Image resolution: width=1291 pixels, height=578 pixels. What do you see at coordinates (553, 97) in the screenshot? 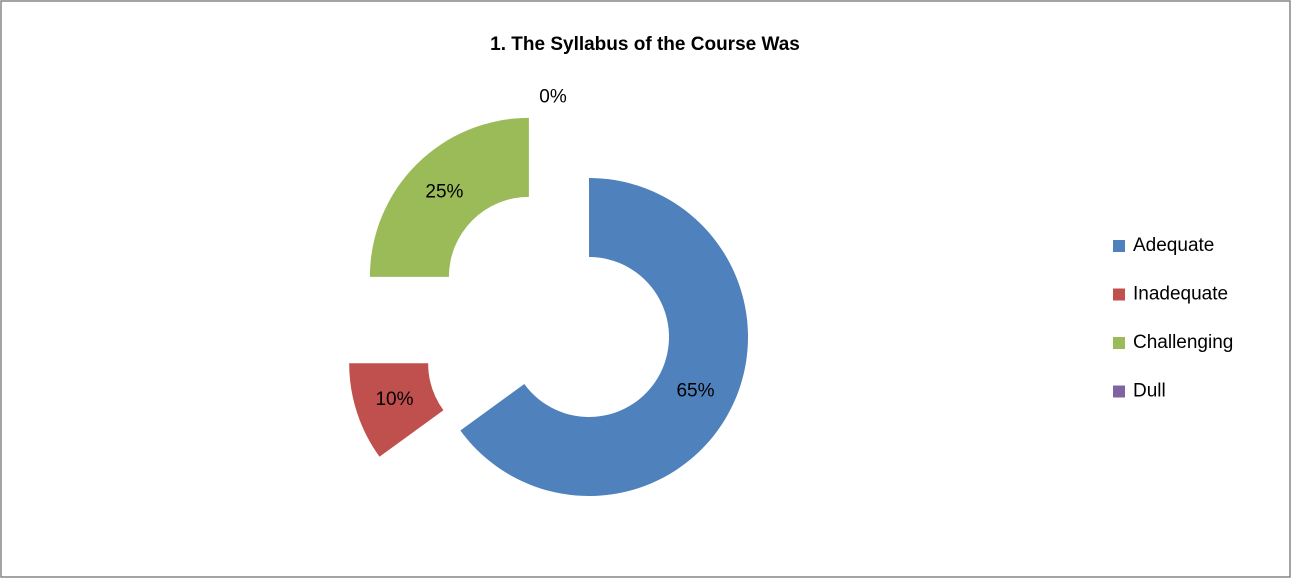
I see `data-label: 0%` at bounding box center [553, 97].